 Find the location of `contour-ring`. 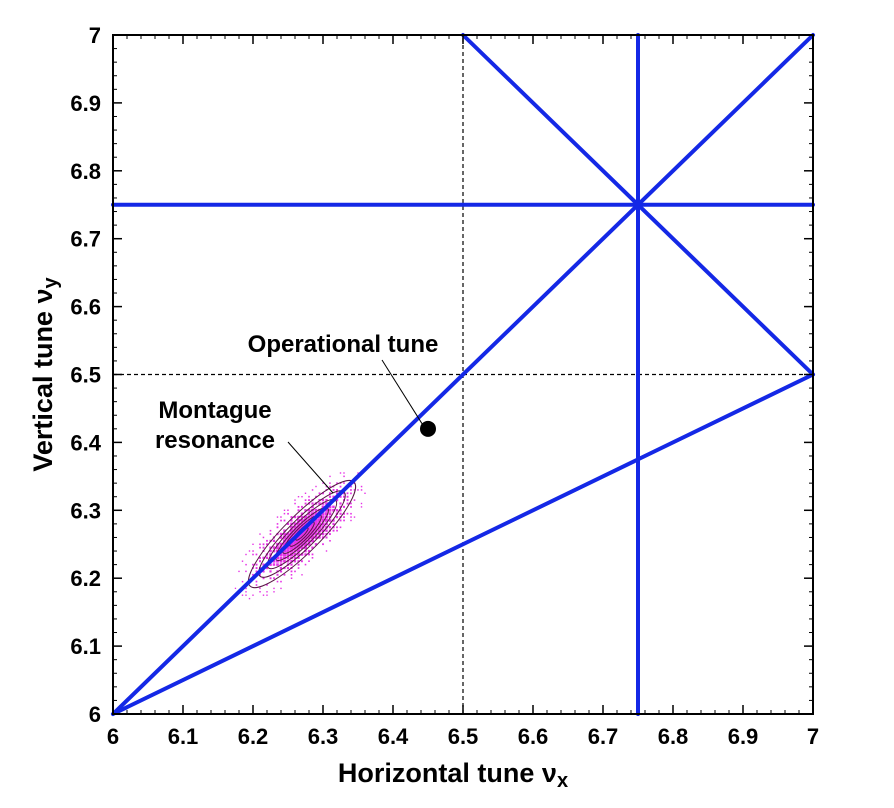

contour-ring is located at coordinates (302, 534).